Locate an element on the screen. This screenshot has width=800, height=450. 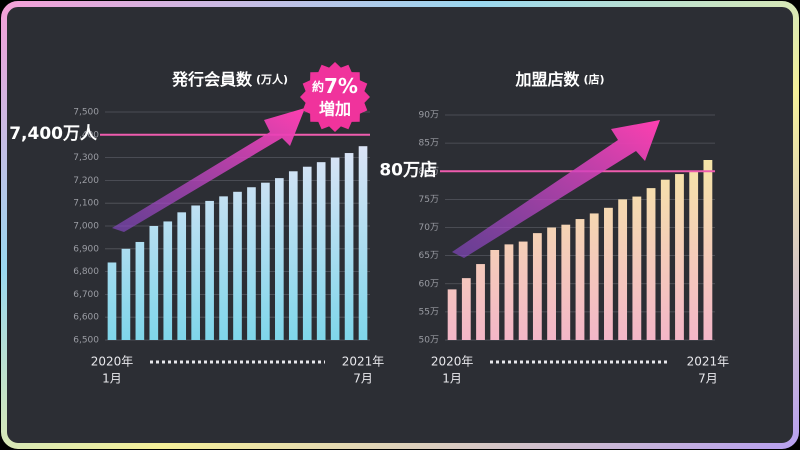
y-tick-label: 6,500 is located at coordinates (86, 341).